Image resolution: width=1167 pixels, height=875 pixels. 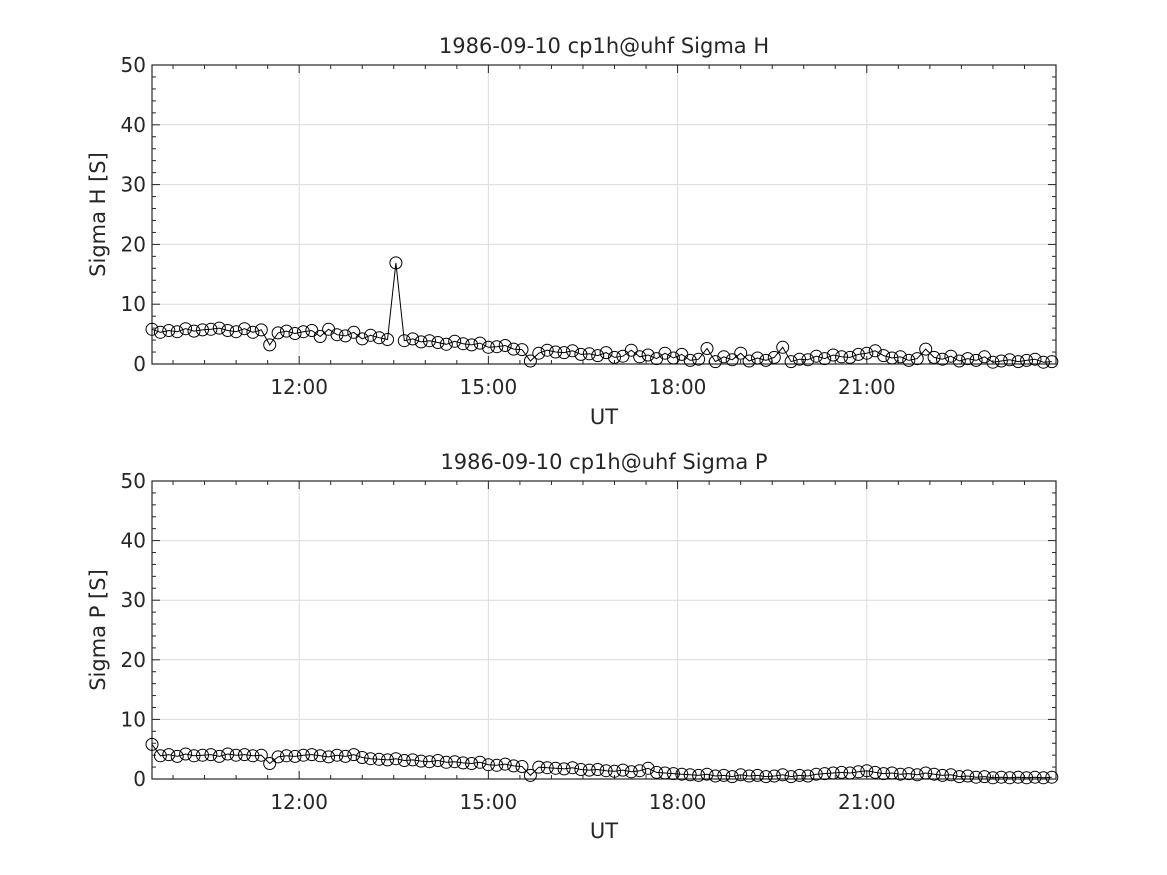 What do you see at coordinates (678, 802) in the screenshot?
I see `x-tick-label: 18:00` at bounding box center [678, 802].